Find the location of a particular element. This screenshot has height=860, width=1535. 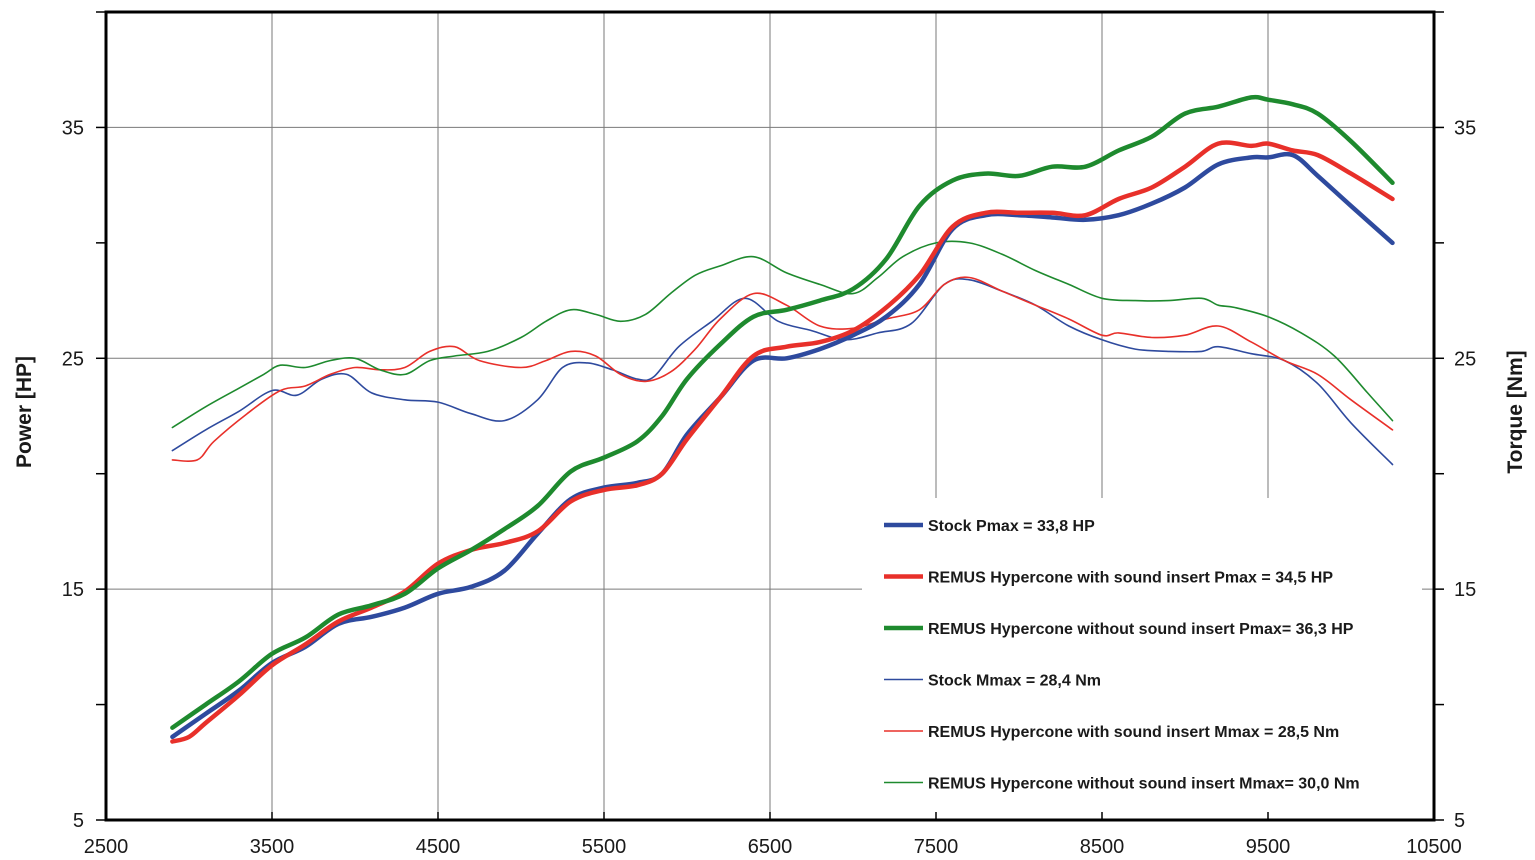

y-tick-label: 15 is located at coordinates (73, 590).